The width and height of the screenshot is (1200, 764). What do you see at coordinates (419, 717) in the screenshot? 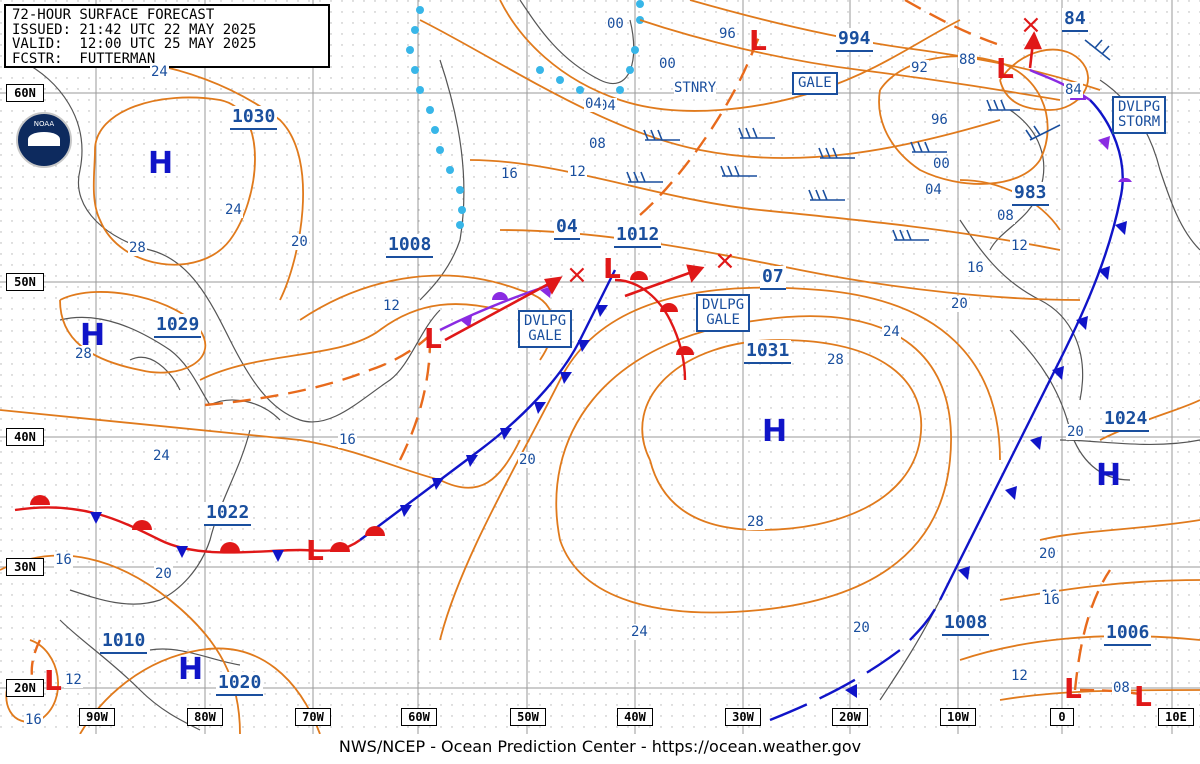
I see `lon-label-60w: 60W` at bounding box center [419, 717].